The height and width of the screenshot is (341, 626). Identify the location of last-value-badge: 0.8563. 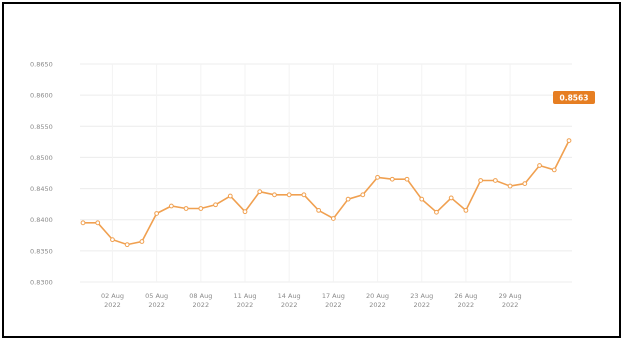
(574, 97).